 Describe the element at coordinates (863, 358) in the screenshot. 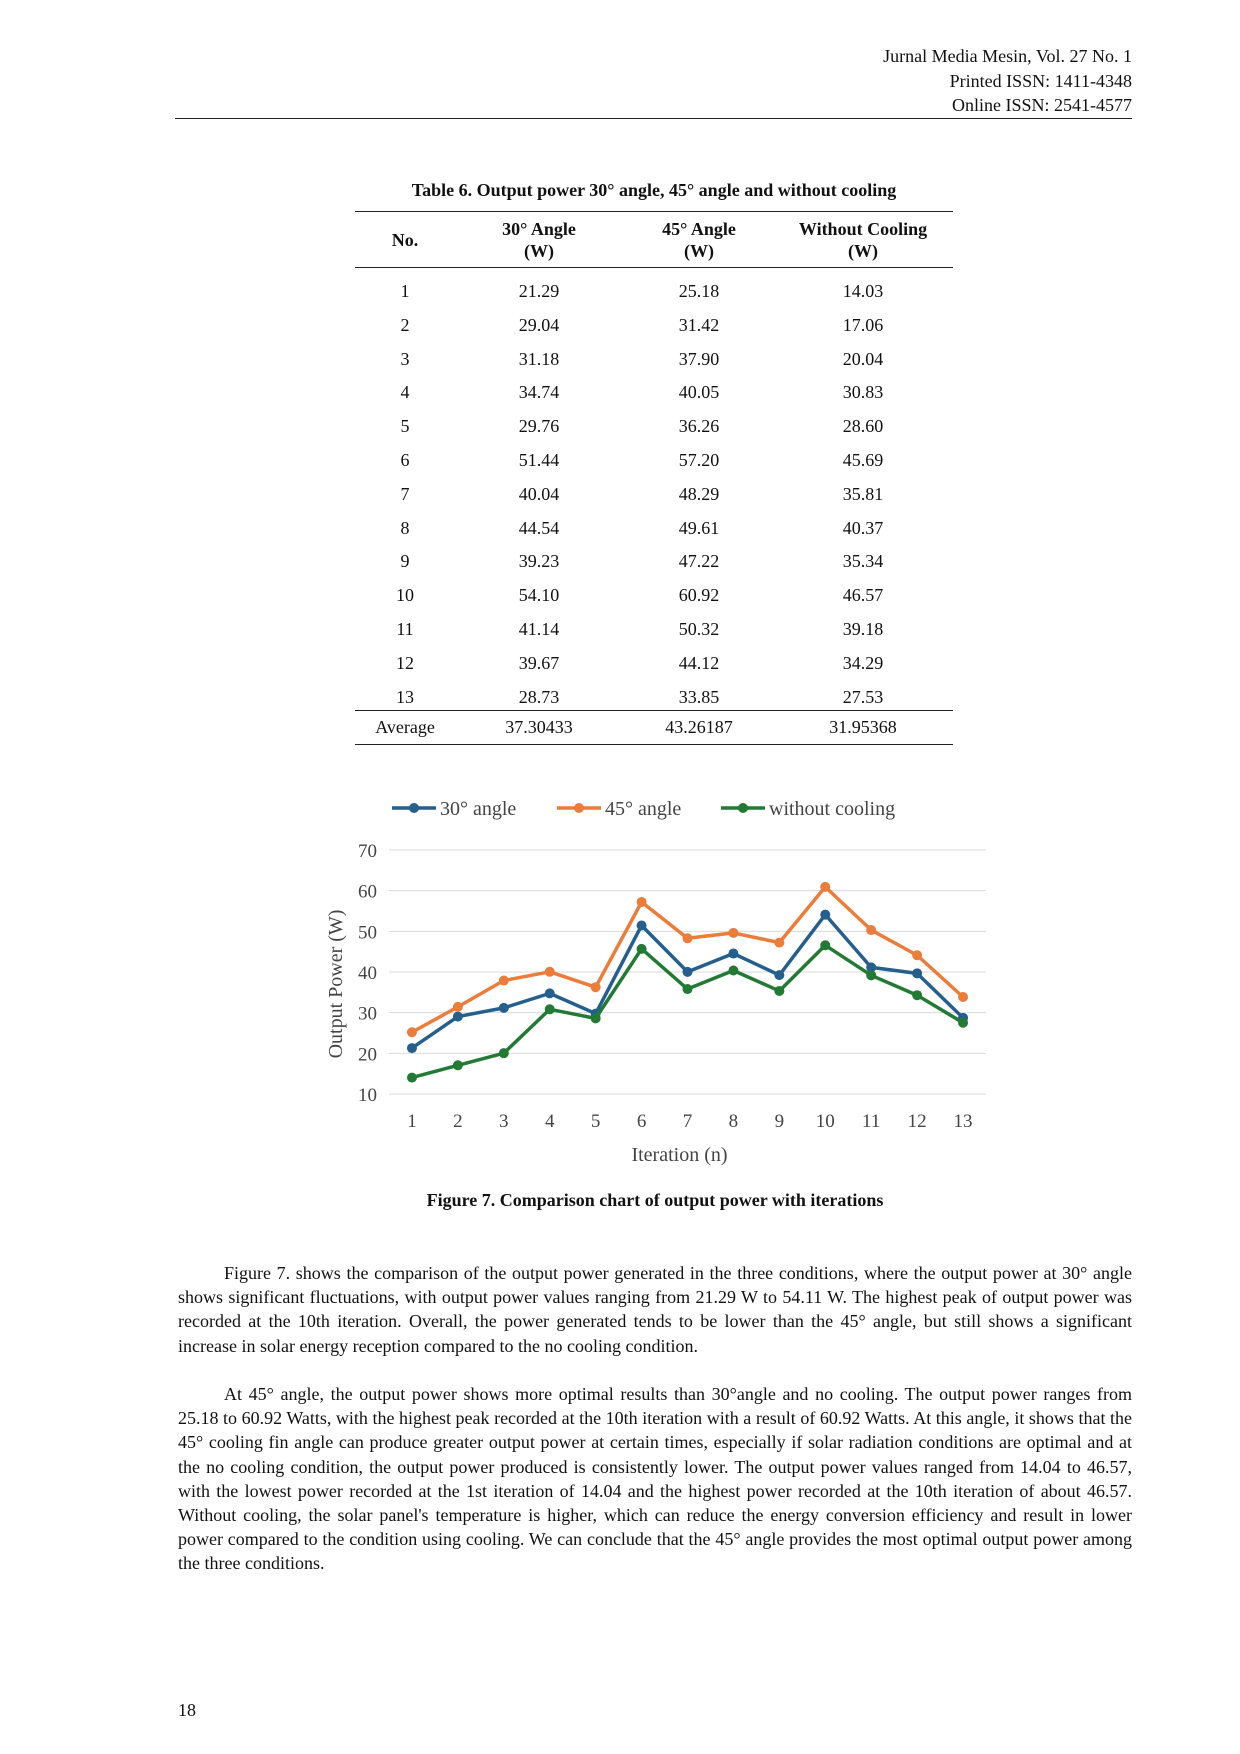

I see `table-cell: 20.04` at that location.